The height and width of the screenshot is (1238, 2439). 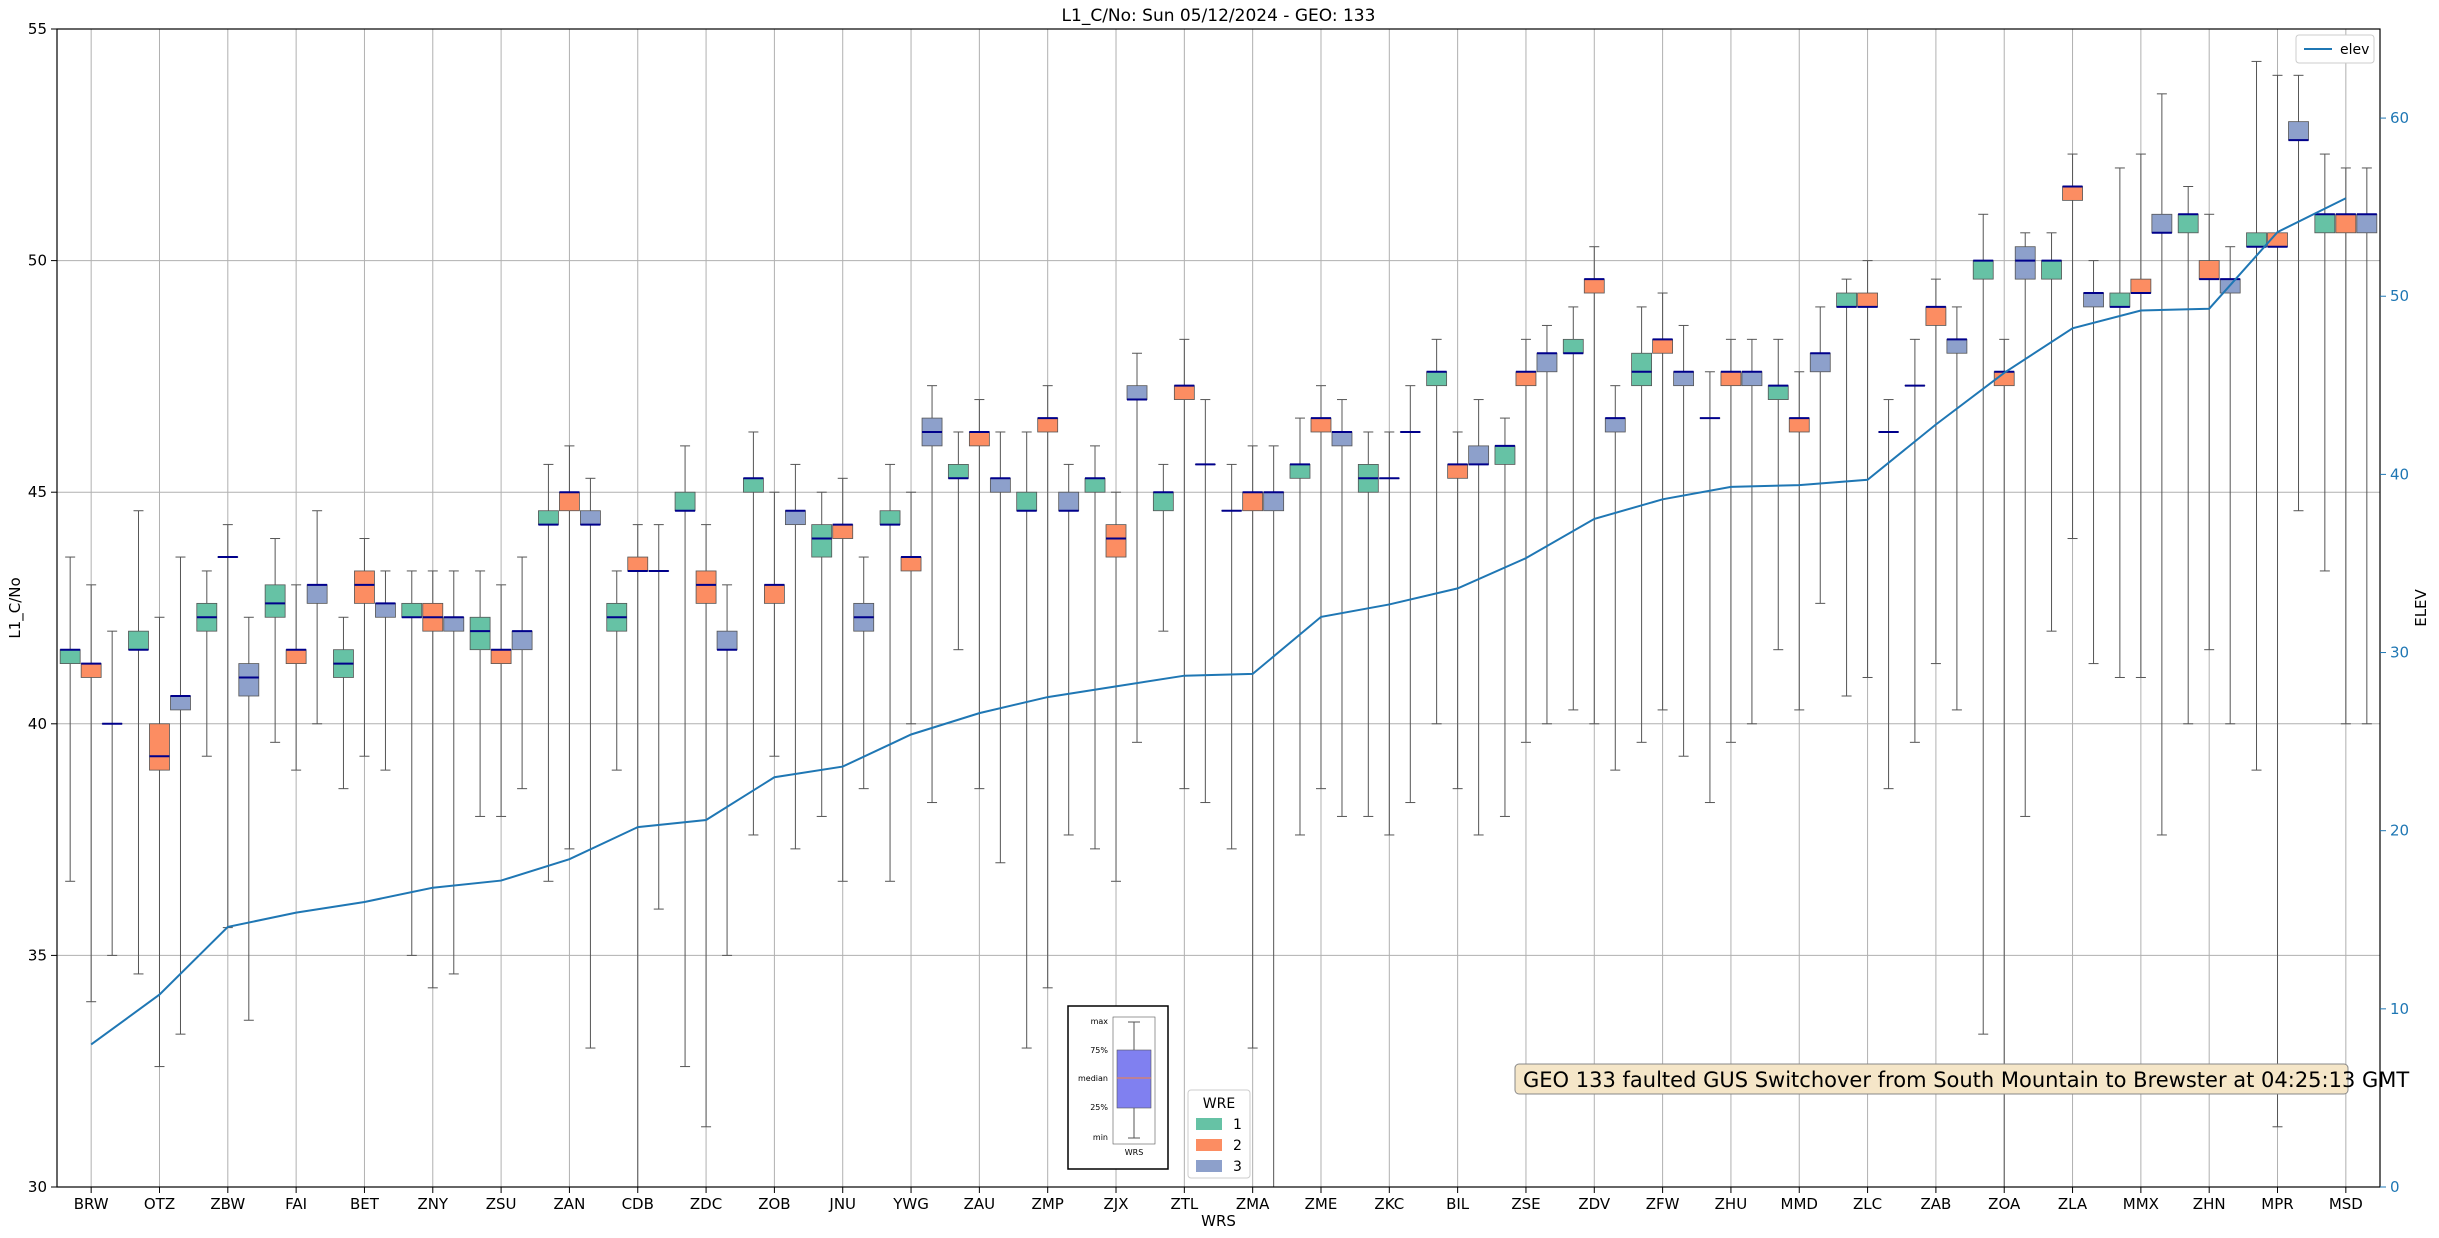 What do you see at coordinates (2025, 524) in the screenshot?
I see `box-zoa-wre3` at bounding box center [2025, 524].